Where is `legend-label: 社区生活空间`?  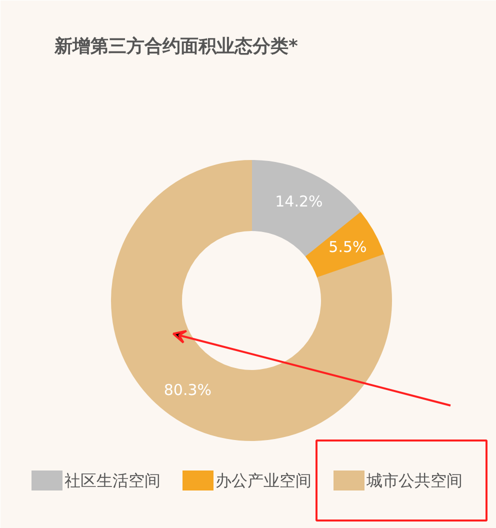 legend-label: 社区生活空间 is located at coordinates (112, 480).